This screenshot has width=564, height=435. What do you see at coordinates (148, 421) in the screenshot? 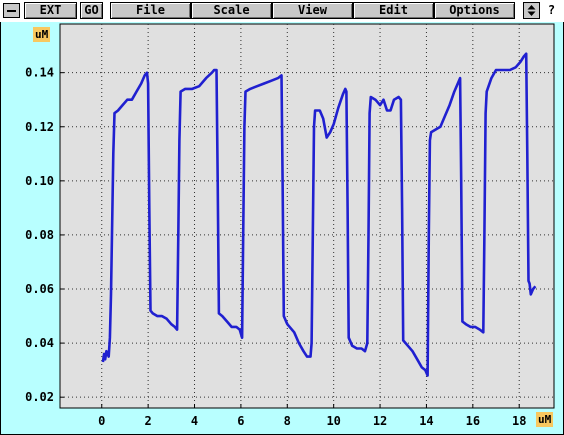
I see `x-tick-label: 2` at bounding box center [148, 421].